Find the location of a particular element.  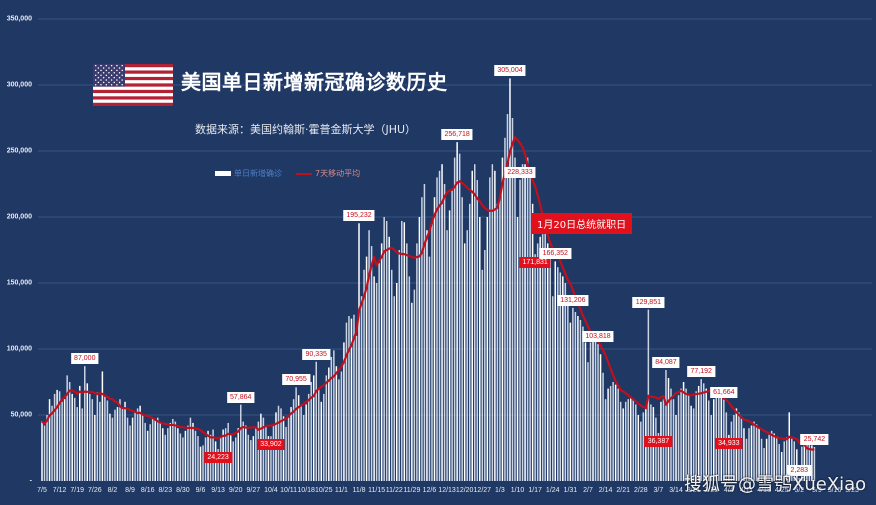

us-flag-icon is located at coordinates (133, 85).